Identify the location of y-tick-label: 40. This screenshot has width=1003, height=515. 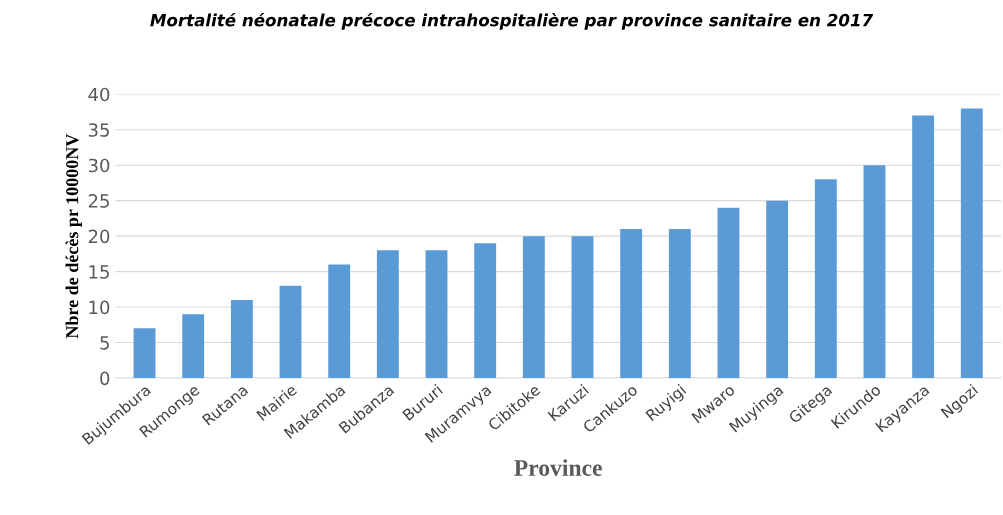
(99, 94).